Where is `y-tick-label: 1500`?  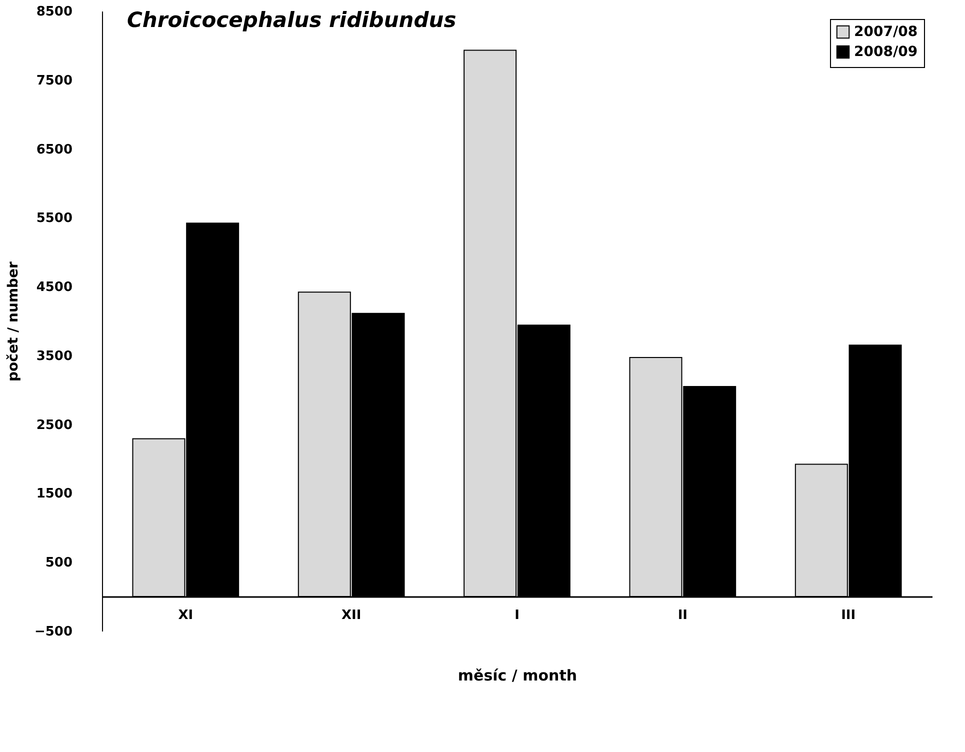
y-tick-label: 1500 is located at coordinates (54, 494).